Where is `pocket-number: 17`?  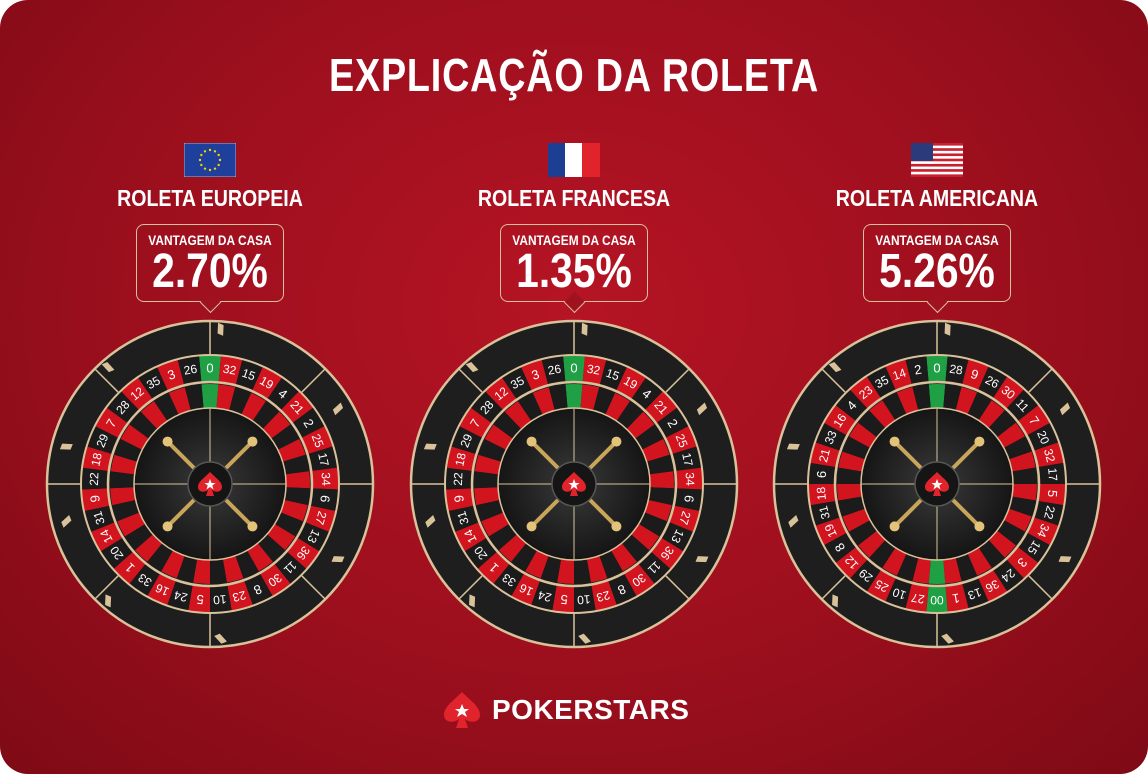
pocket-number: 17 is located at coordinates (1052, 474).